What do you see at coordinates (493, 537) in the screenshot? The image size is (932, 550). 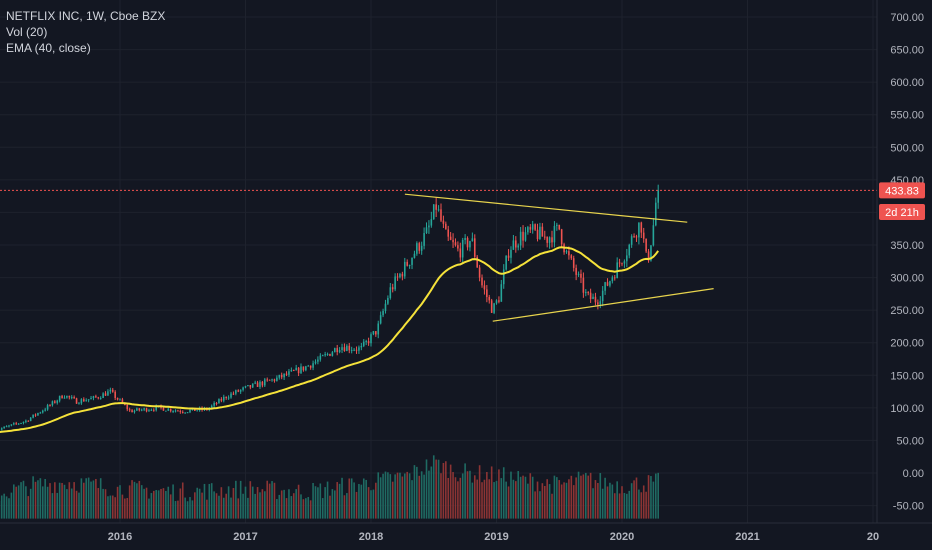 I see `time-axis: 2016 2017 2018 2019 2020 2021 20` at bounding box center [493, 537].